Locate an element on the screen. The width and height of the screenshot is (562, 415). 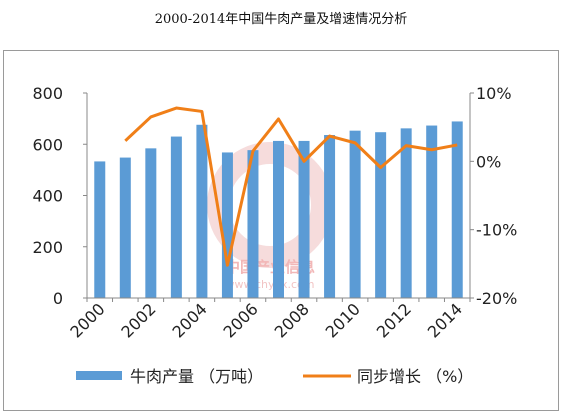
bar-2000 is located at coordinates (100, 229).